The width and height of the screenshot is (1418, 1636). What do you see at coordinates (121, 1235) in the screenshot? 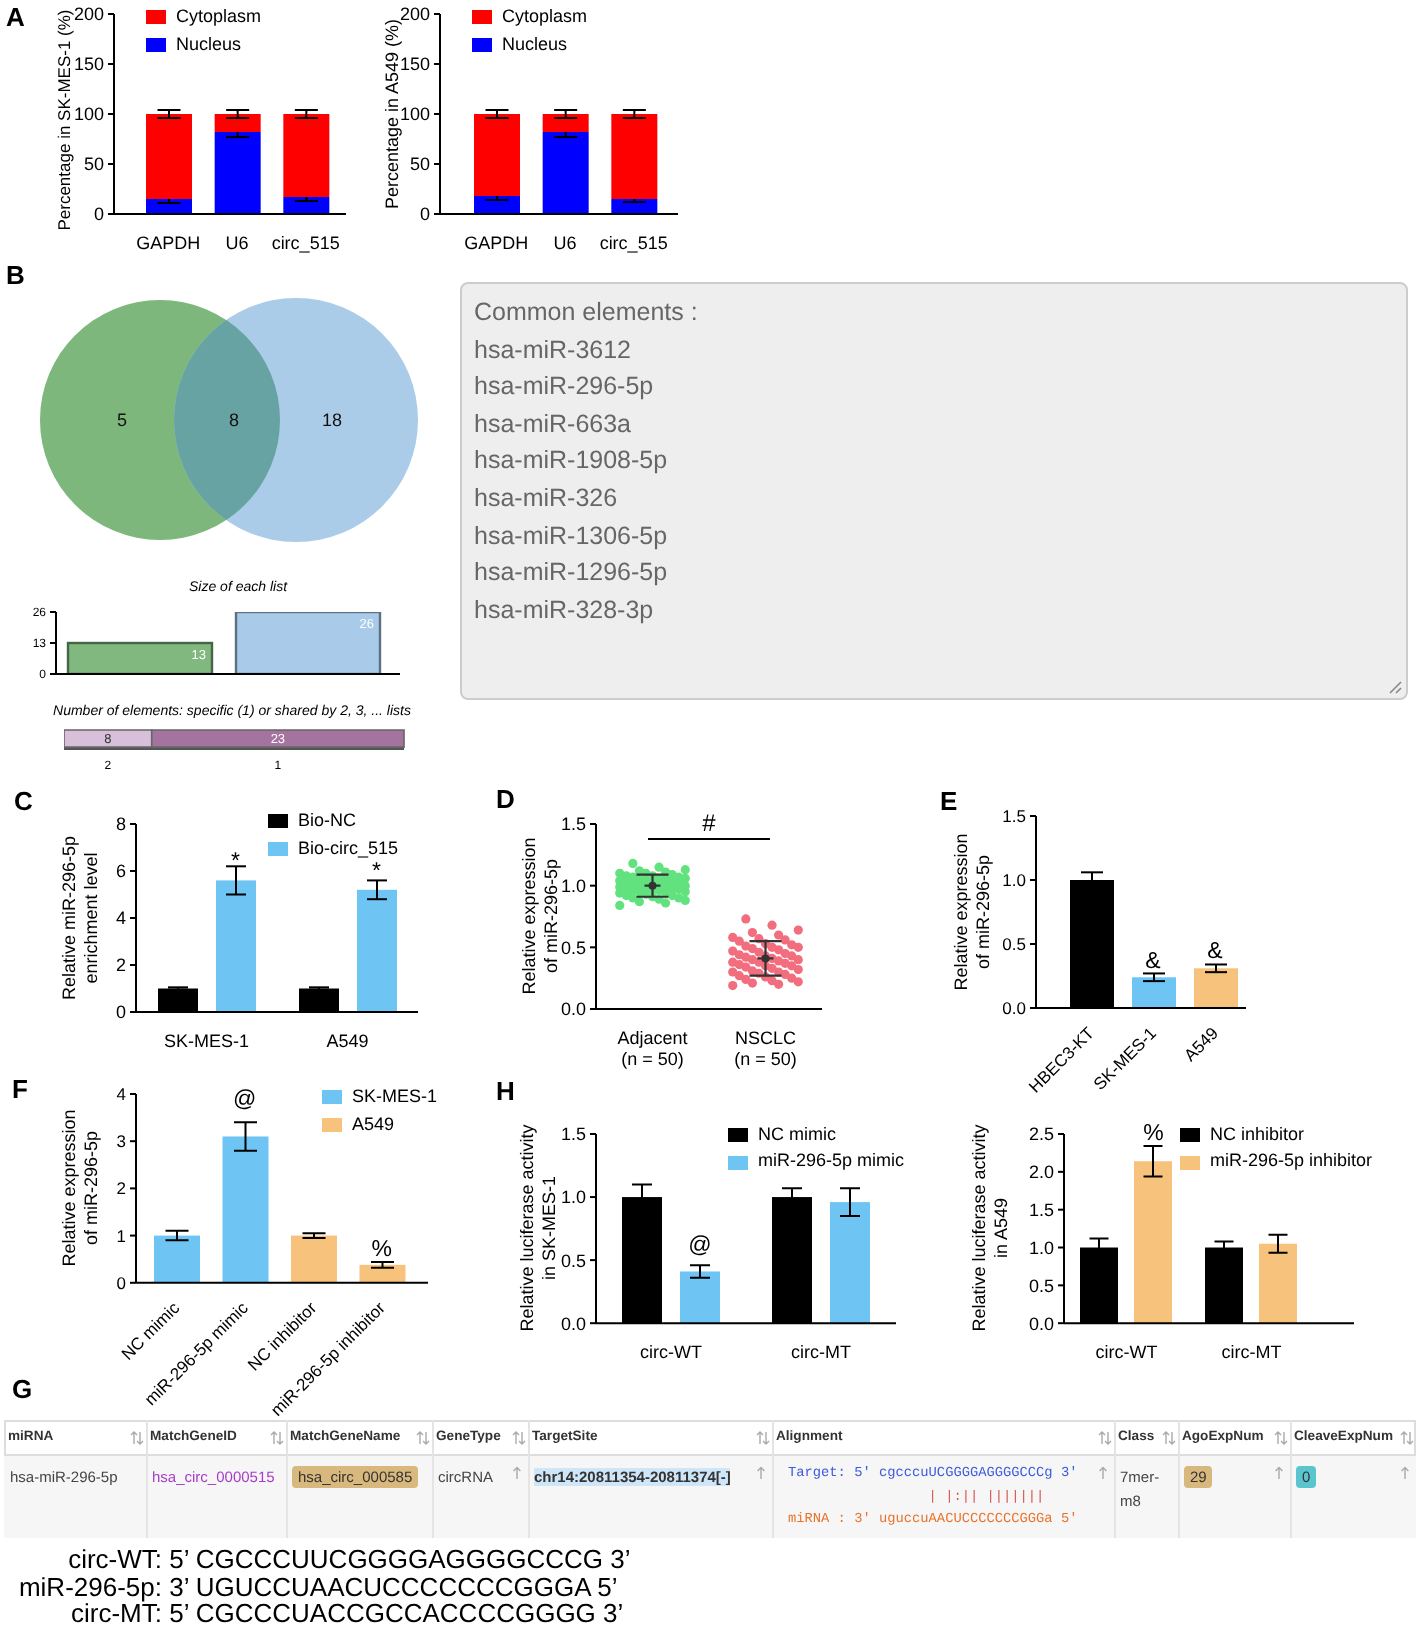
I see `y-tick-label: 1` at bounding box center [121, 1235].